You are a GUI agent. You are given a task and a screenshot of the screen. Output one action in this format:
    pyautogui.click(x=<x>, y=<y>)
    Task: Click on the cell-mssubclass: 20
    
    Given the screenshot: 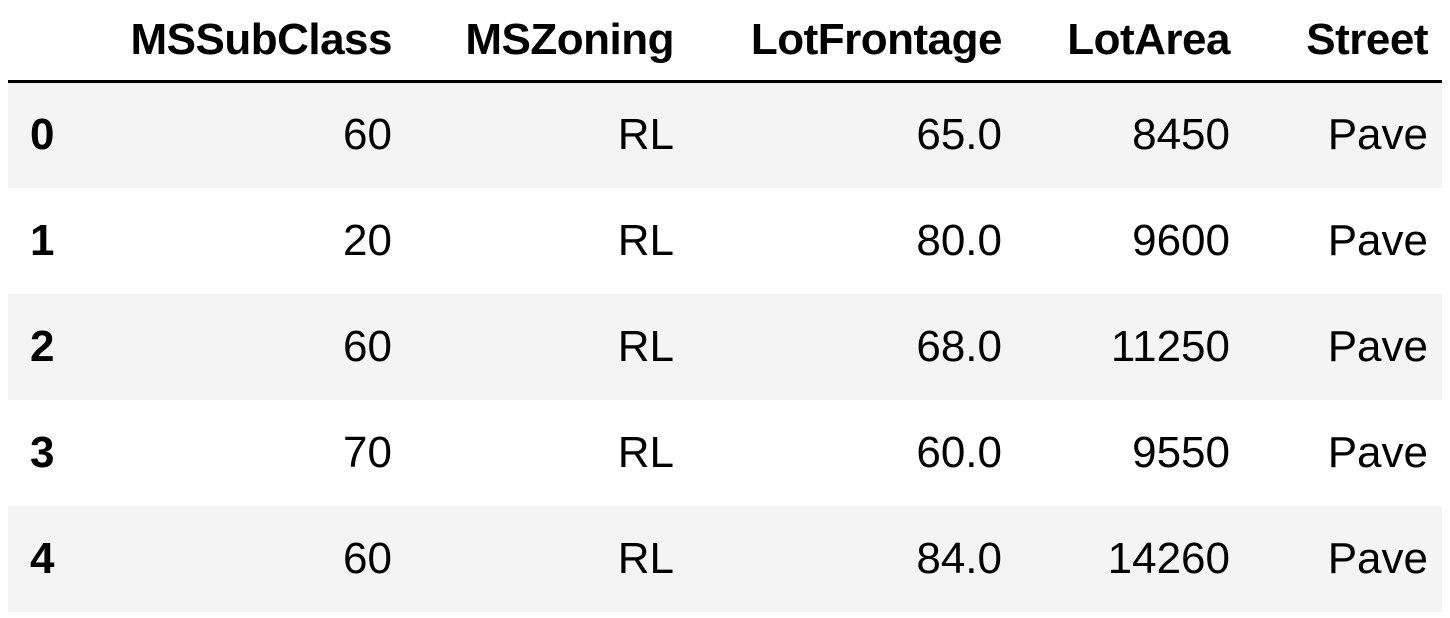 What is the action you would take?
    pyautogui.click(x=367, y=240)
    